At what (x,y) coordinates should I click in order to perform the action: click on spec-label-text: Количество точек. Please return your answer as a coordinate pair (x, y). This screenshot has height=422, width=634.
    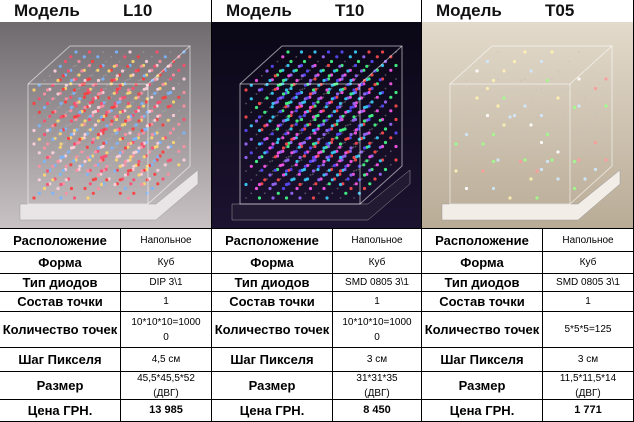
    Looking at the image, I should click on (272, 329).